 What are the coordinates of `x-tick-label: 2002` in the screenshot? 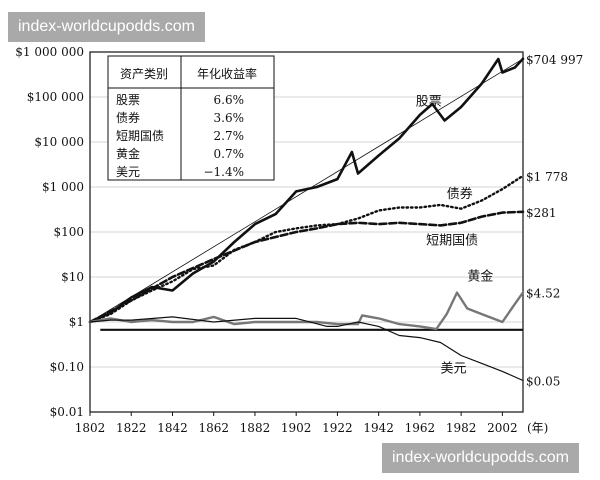 It's located at (502, 428).